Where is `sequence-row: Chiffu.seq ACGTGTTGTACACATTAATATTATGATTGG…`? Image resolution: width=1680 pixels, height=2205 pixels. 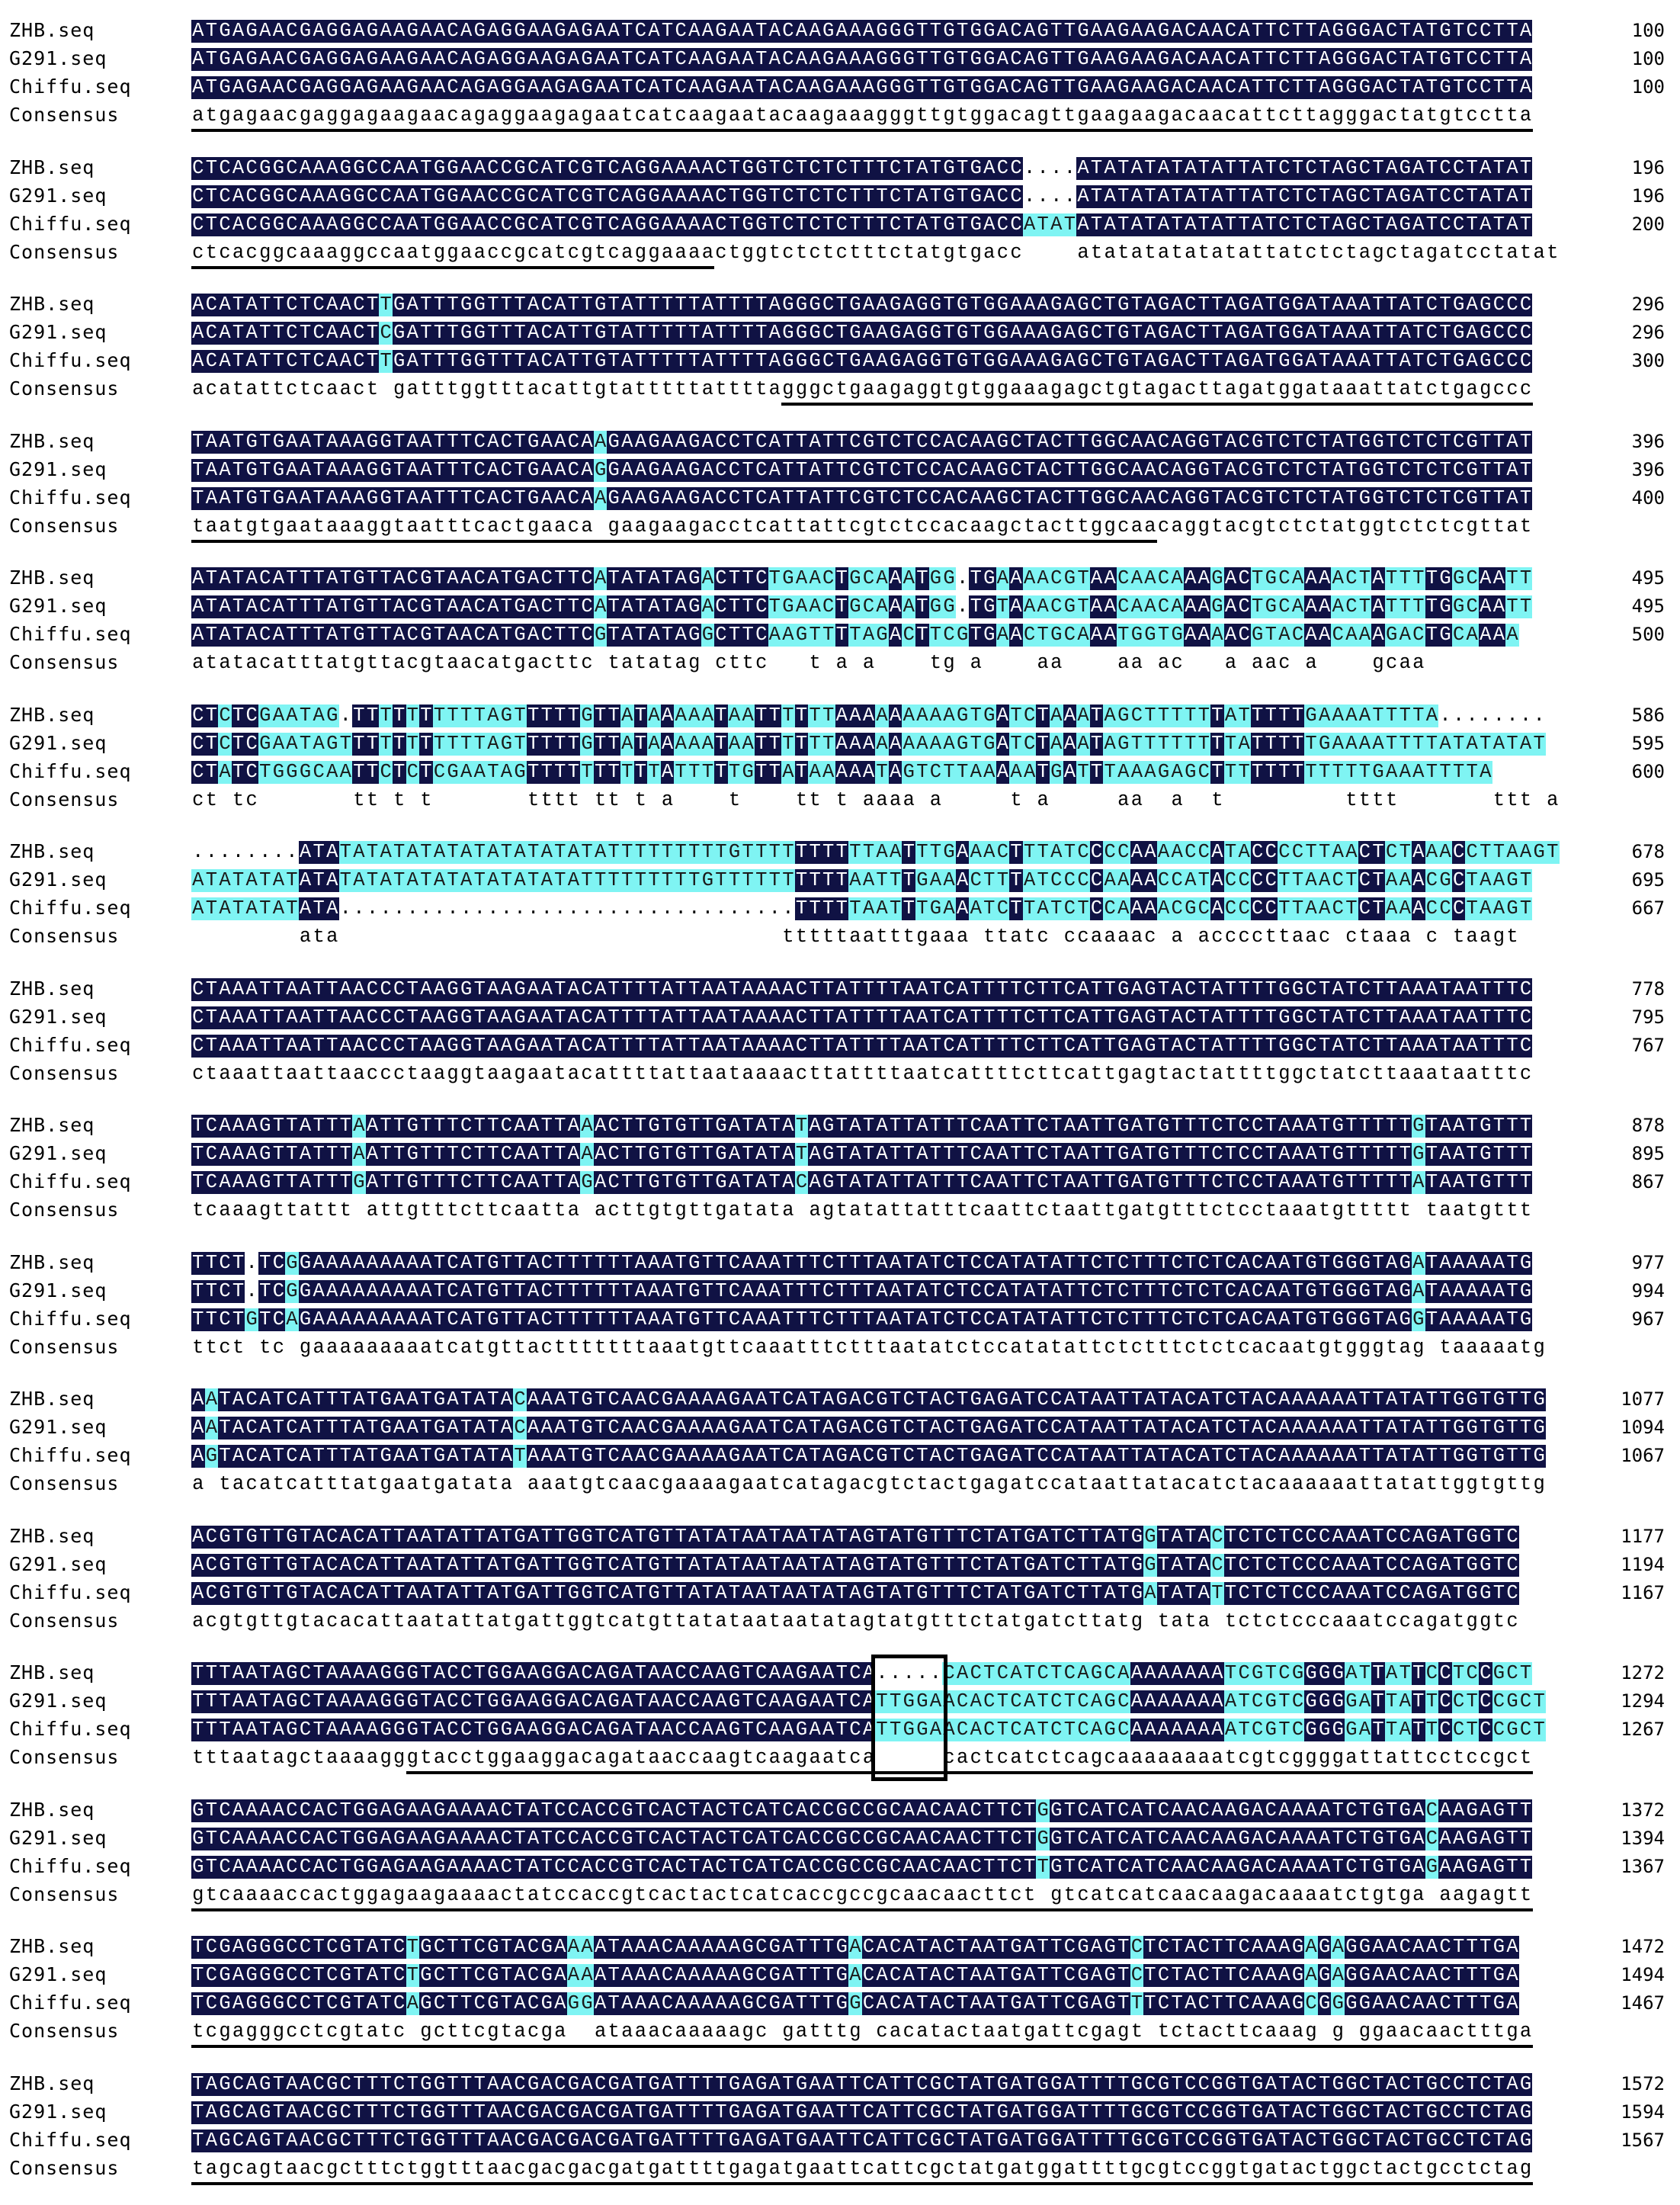
sequence-row: Chiffu.seq ACGTGTTGTACACATTAATATTATGATTGG… is located at coordinates (840, 1592).